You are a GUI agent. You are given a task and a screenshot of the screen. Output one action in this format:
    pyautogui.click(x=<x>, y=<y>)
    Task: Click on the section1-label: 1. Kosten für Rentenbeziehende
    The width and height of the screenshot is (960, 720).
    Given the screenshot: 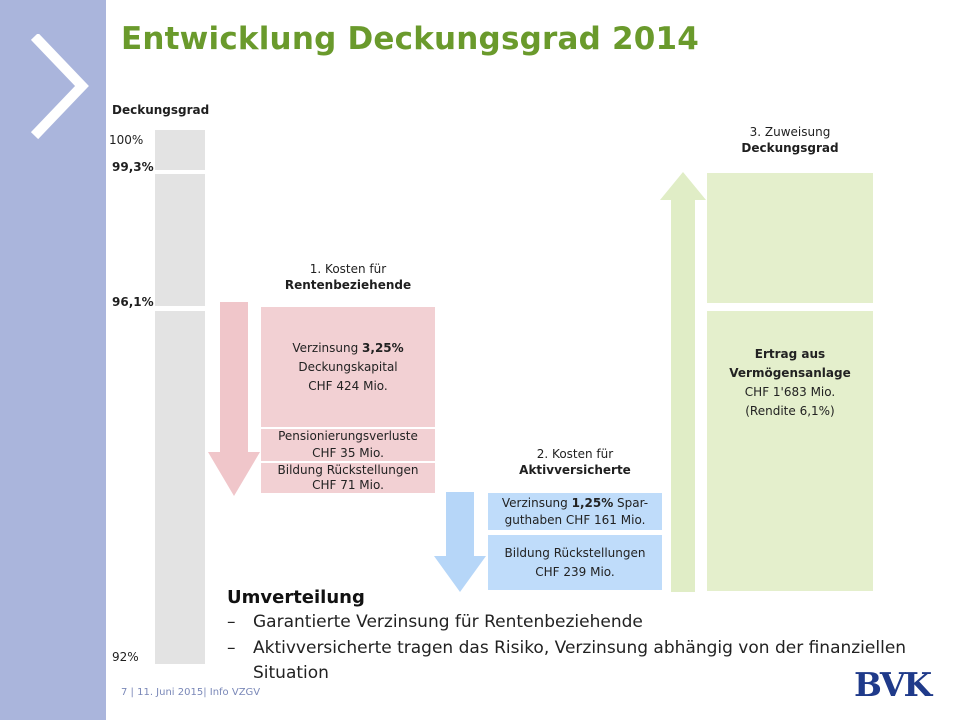 What is the action you would take?
    pyautogui.click(x=348, y=277)
    